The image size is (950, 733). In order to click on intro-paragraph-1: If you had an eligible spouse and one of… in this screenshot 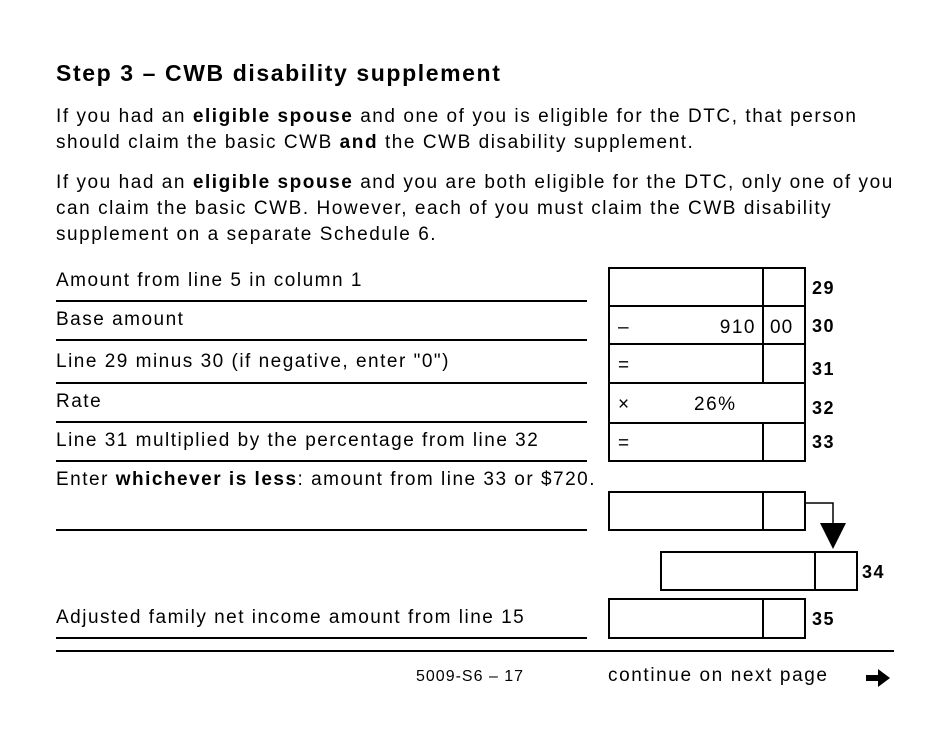, I will do `click(457, 129)`.